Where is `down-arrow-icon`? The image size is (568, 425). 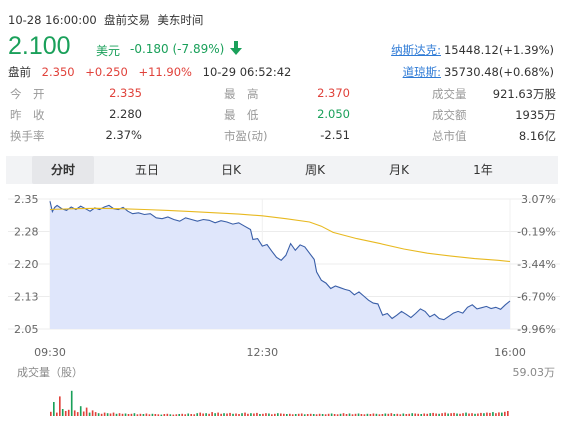
down-arrow-icon is located at coordinates (236, 48).